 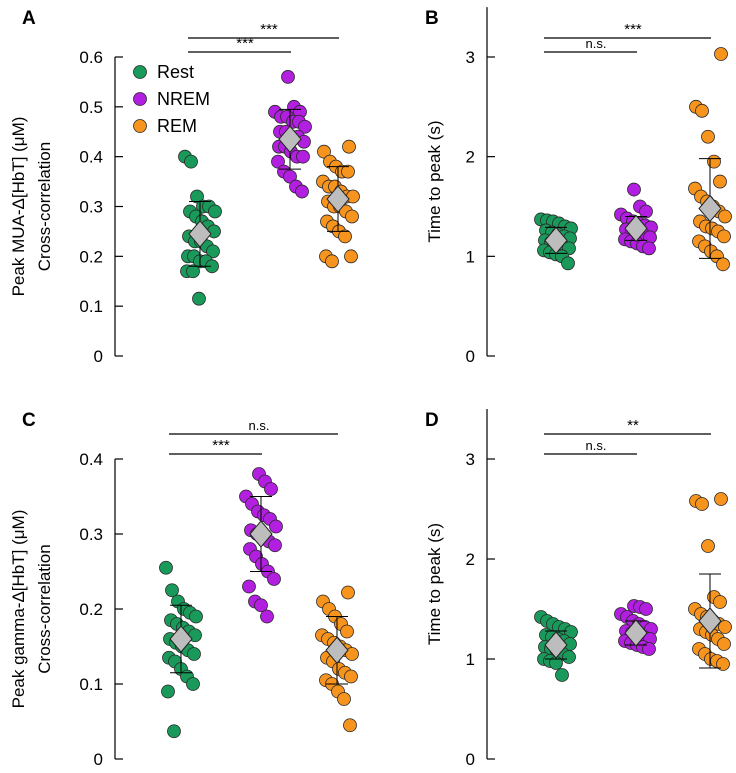 What do you see at coordinates (470, 256) in the screenshot?
I see `y-tick-label: 1` at bounding box center [470, 256].